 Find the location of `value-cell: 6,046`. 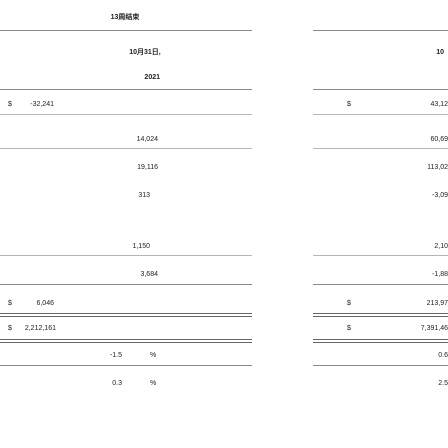

value-cell: 6,046 is located at coordinates (45, 303).